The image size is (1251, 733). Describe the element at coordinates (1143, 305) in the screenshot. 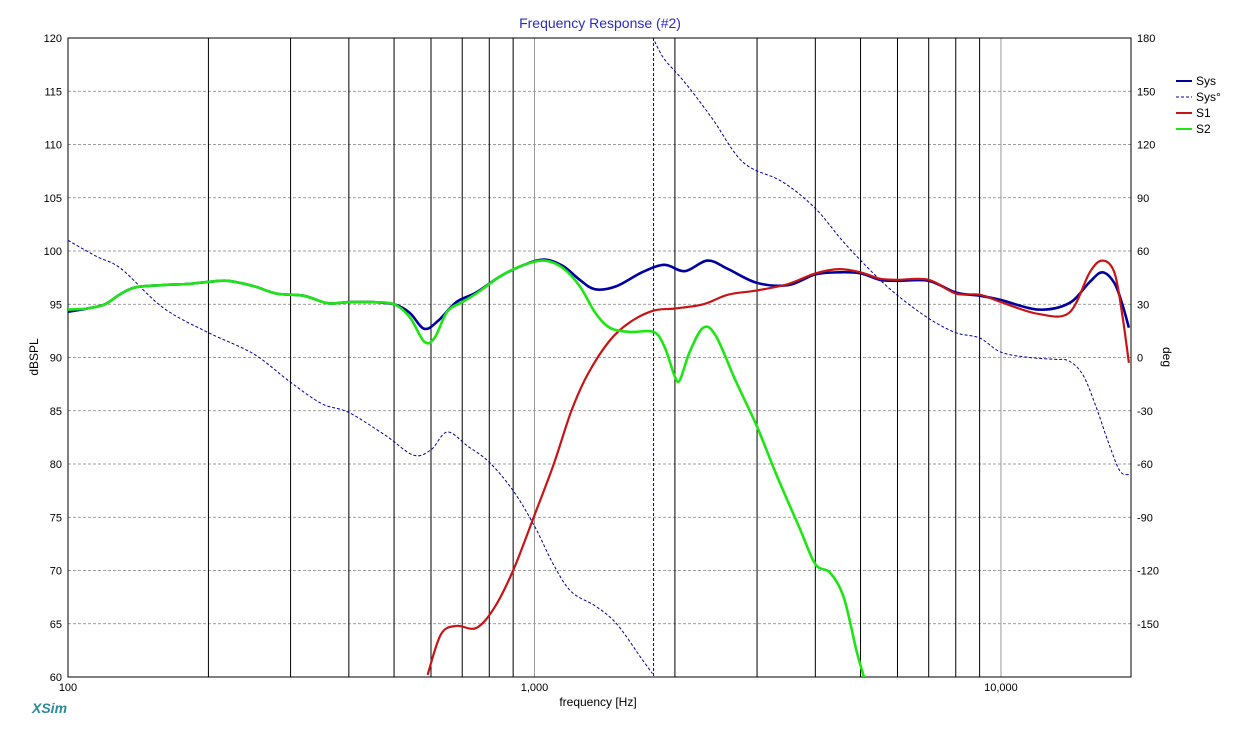

I see `y2-tick-label: 30` at that location.